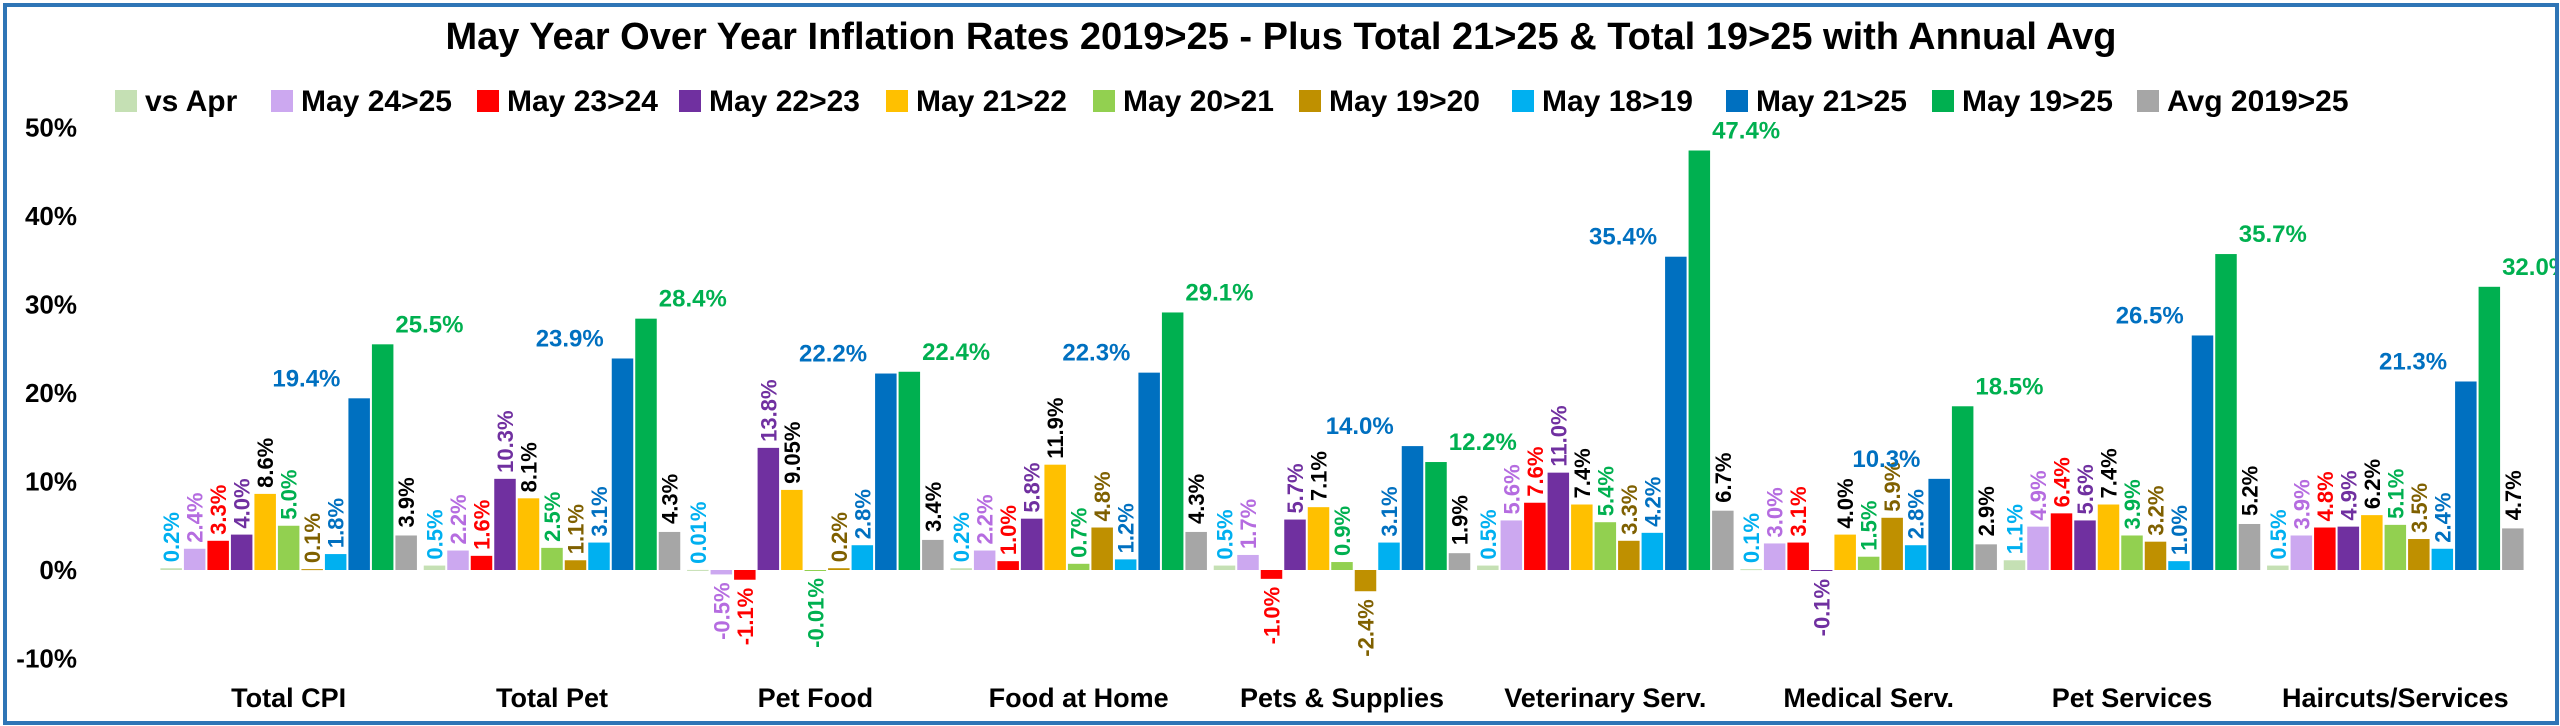 This screenshot has height=726, width=2560. What do you see at coordinates (1774, 556) in the screenshot?
I see `bar-may-24-25-medical-serv` at bounding box center [1774, 556].